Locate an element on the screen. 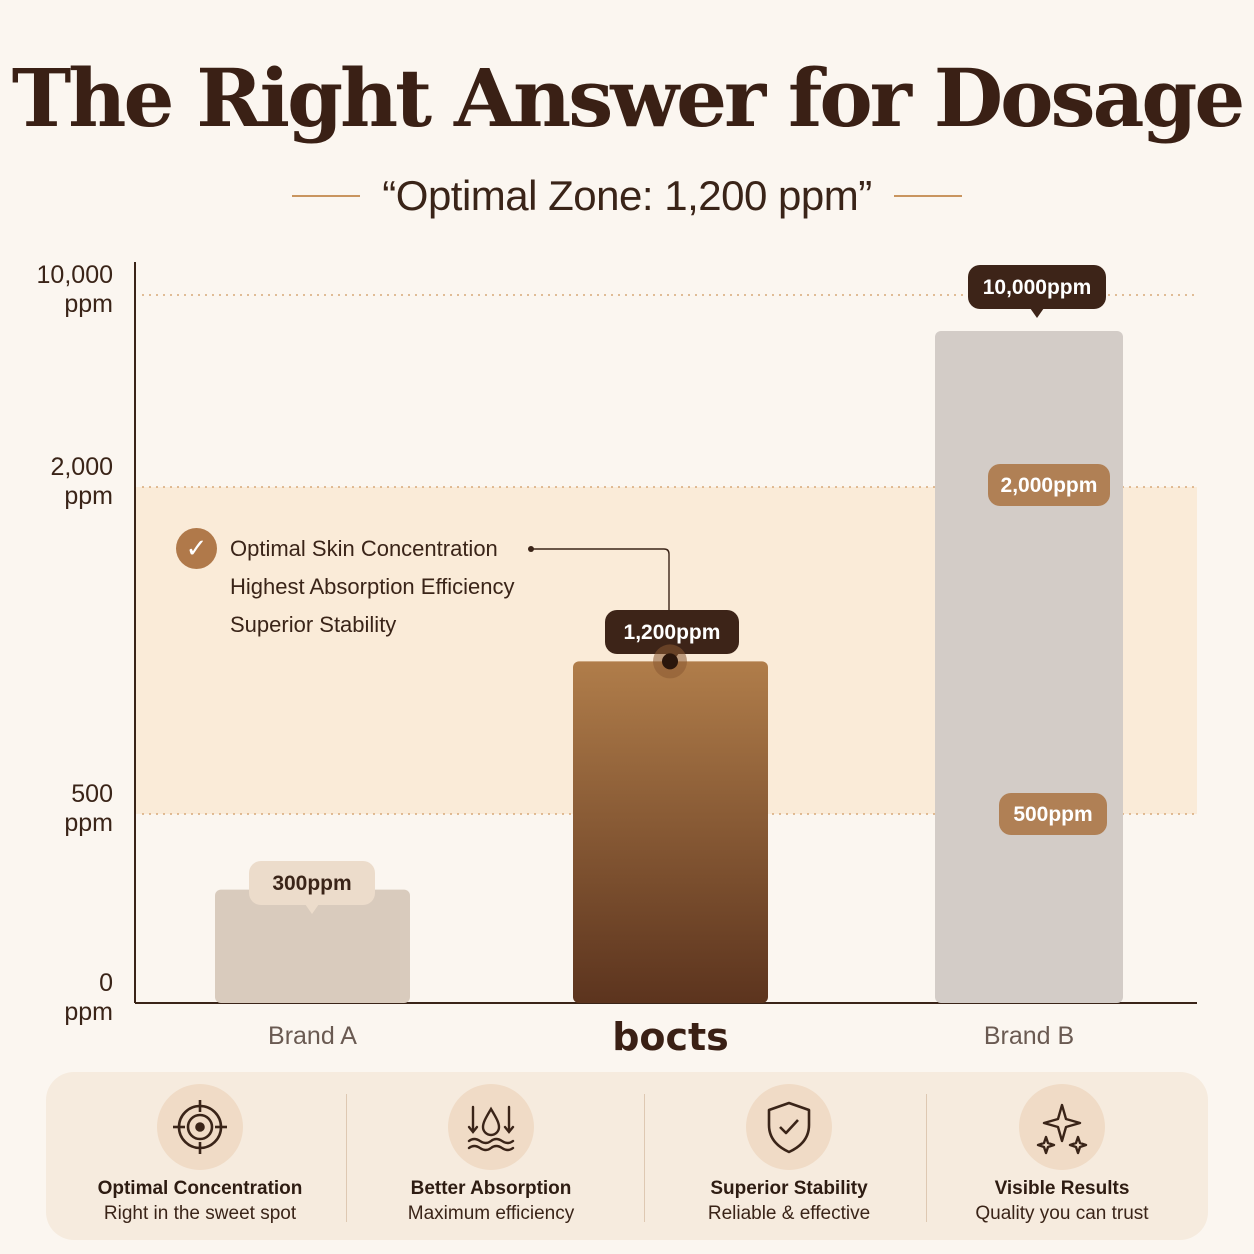 The height and width of the screenshot is (1254, 1254). value-label-brand-b: 10,000ppm is located at coordinates (1037, 287).